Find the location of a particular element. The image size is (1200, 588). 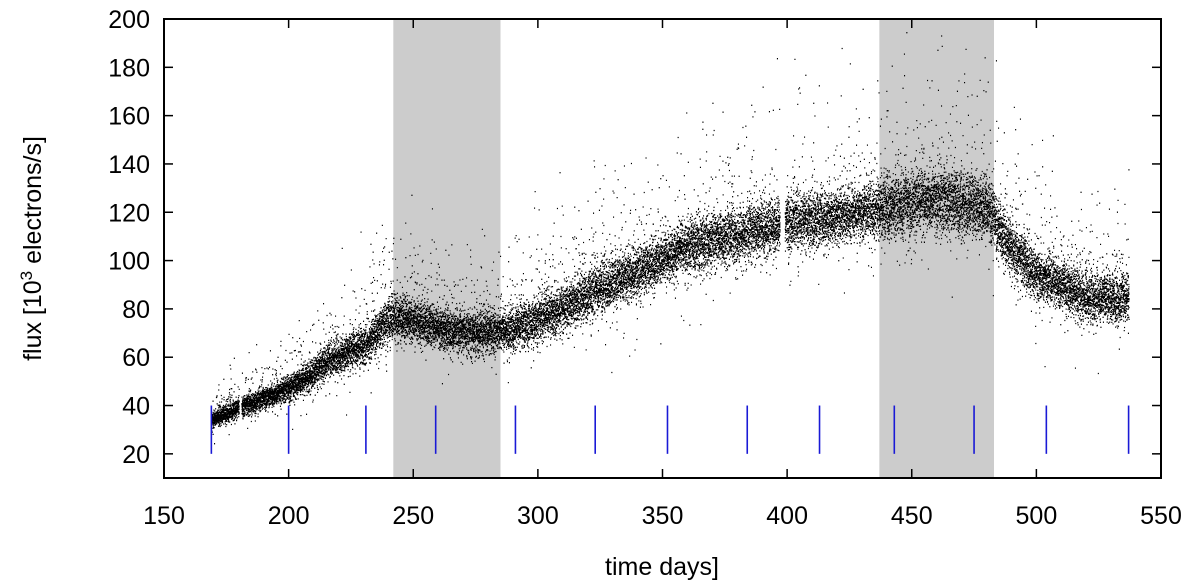

y-tick-label-140: 140 is located at coordinates (129, 165).